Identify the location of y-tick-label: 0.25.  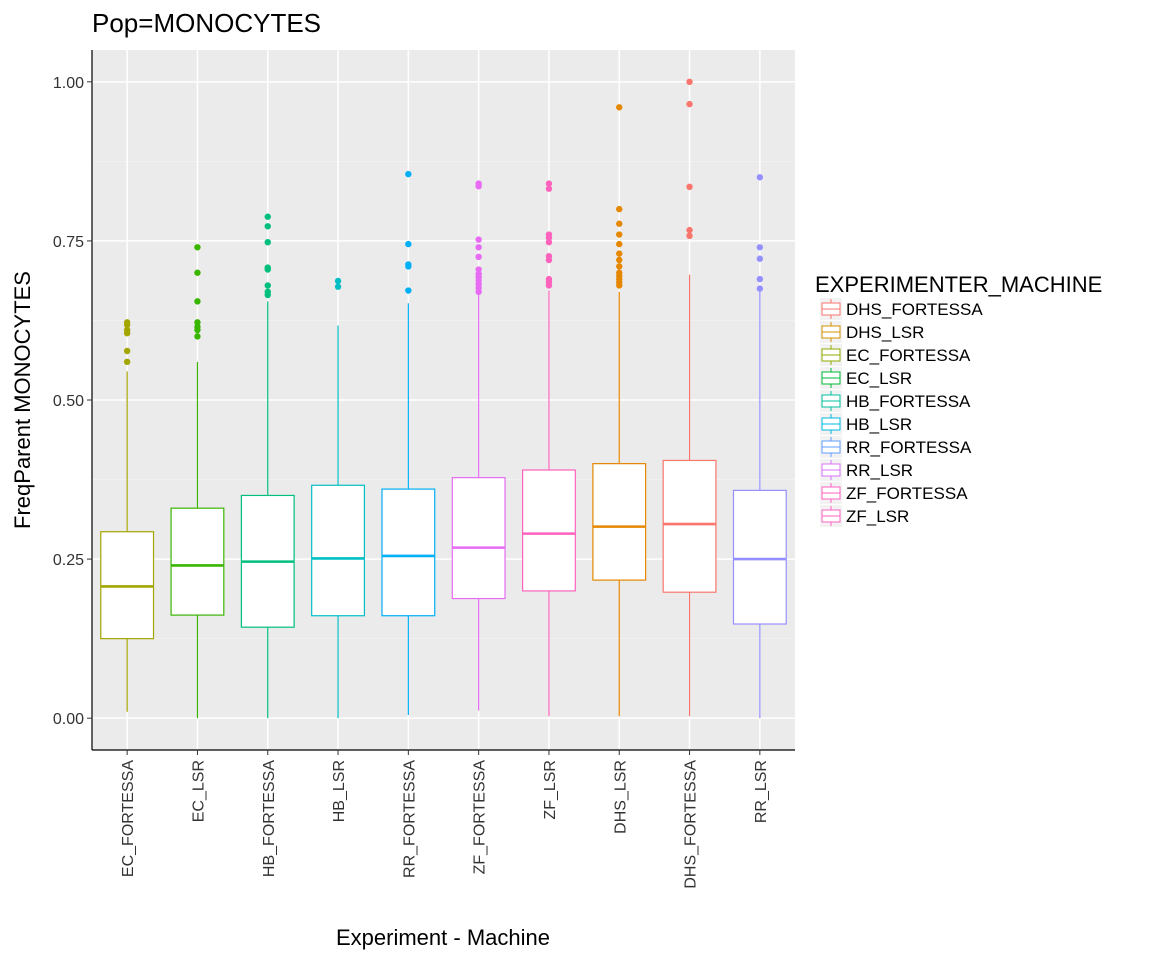
(68, 560).